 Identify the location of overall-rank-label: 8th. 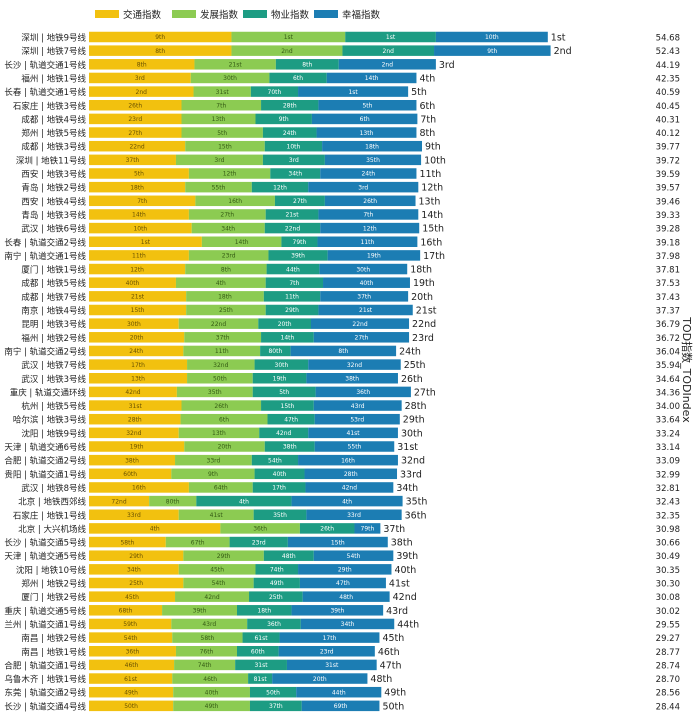
(427, 133).